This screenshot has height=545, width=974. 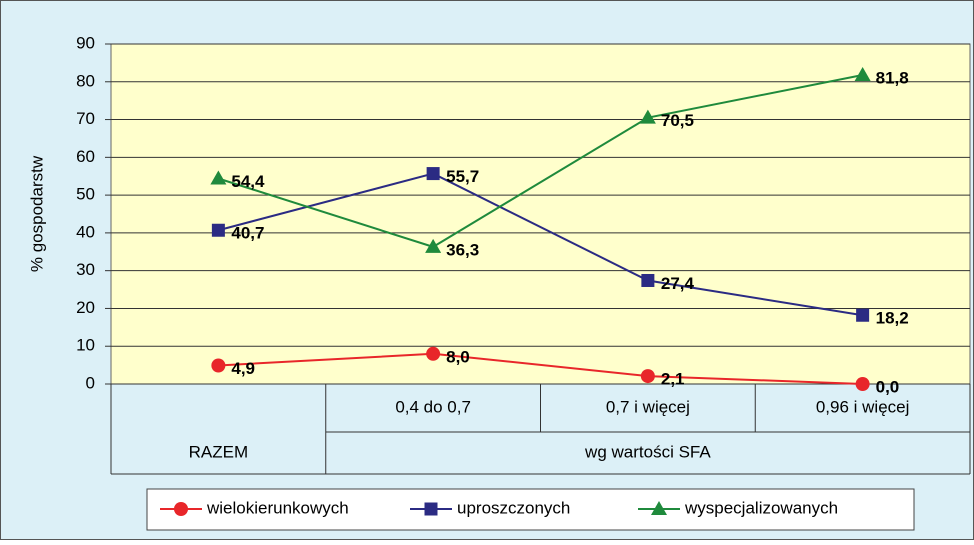 What do you see at coordinates (677, 120) in the screenshot?
I see `data-label: 70,5` at bounding box center [677, 120].